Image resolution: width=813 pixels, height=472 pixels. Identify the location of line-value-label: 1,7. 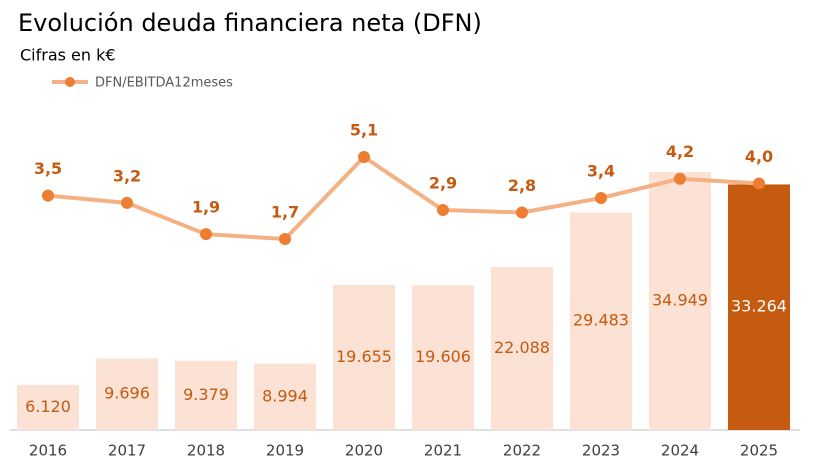
(285, 212).